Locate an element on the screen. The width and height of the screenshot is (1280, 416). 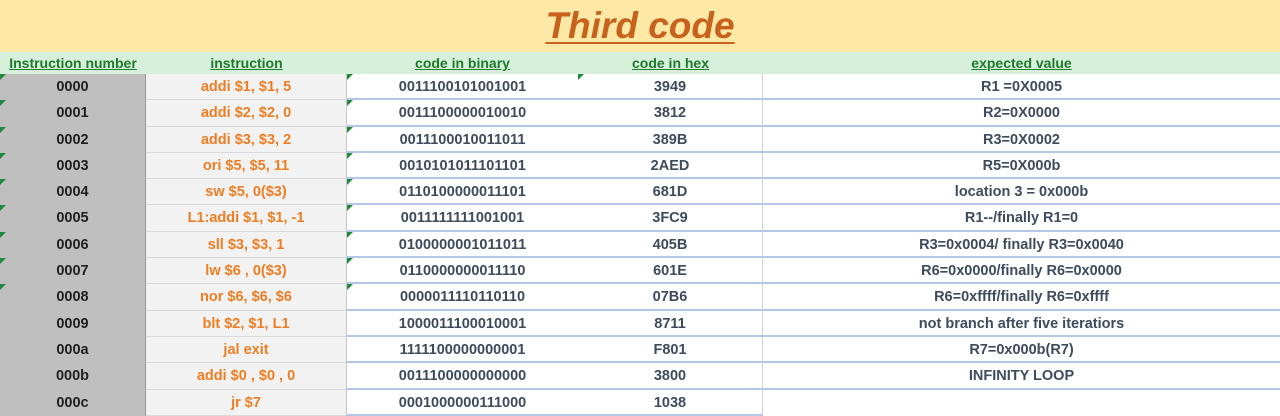
instruction-cell: blt $2, $1, L1 is located at coordinates (246, 323).